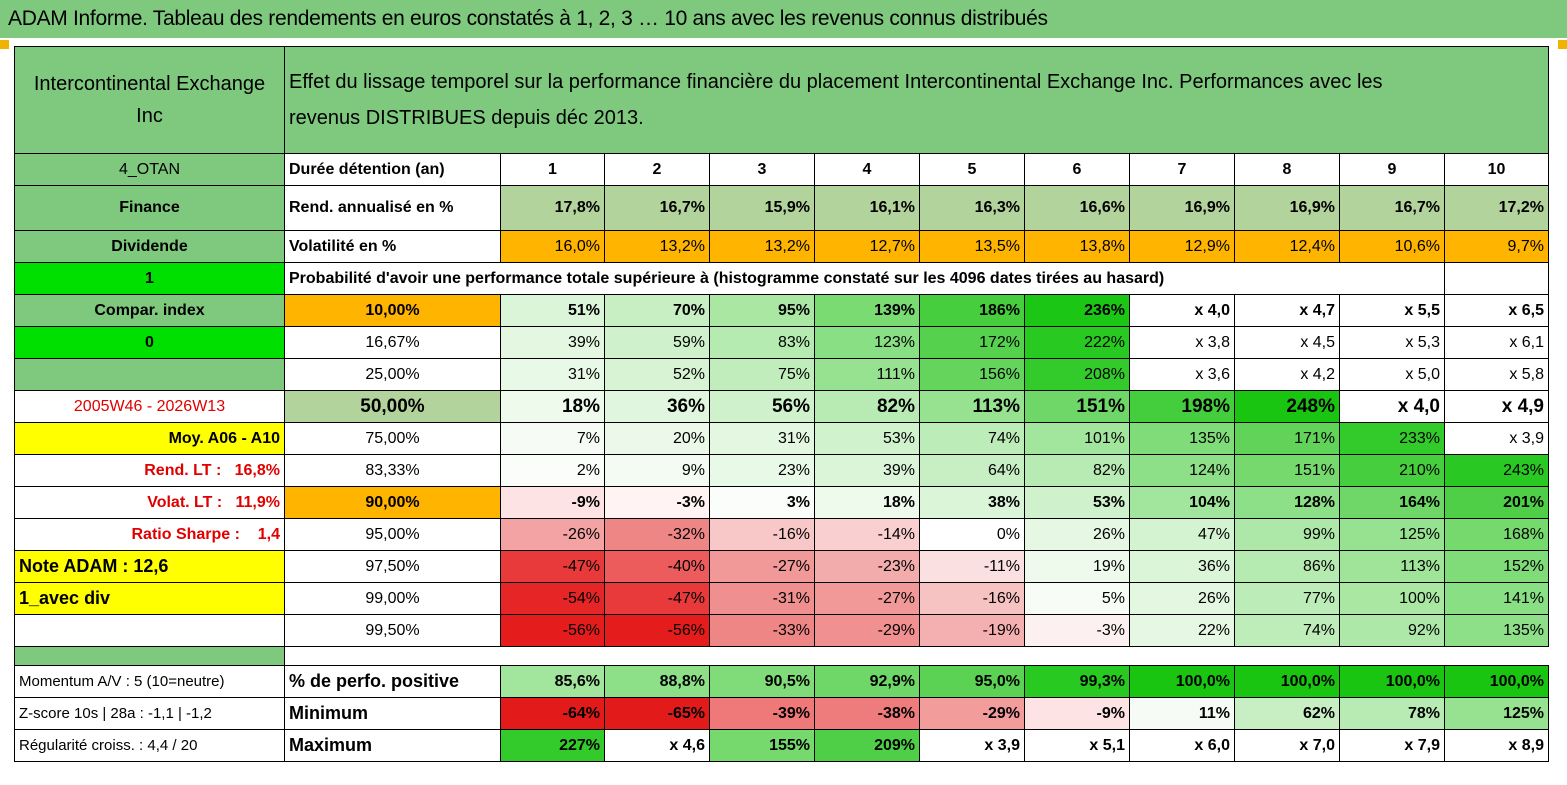 The image size is (1567, 785). I want to click on stat-label: Minimum, so click(392, 713).